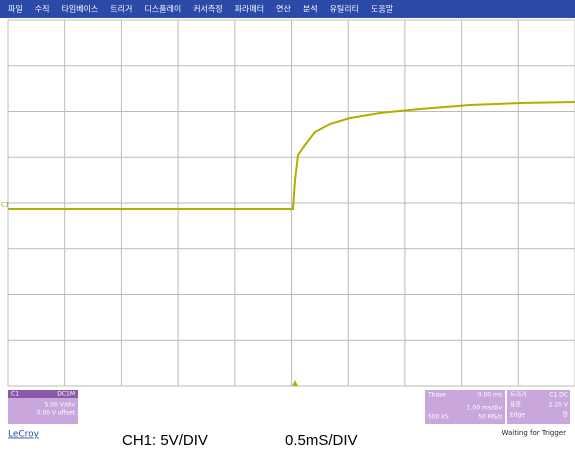 The image size is (575, 453). Describe the element at coordinates (558, 395) in the screenshot. I see `trigger-source: C1 DC` at that location.